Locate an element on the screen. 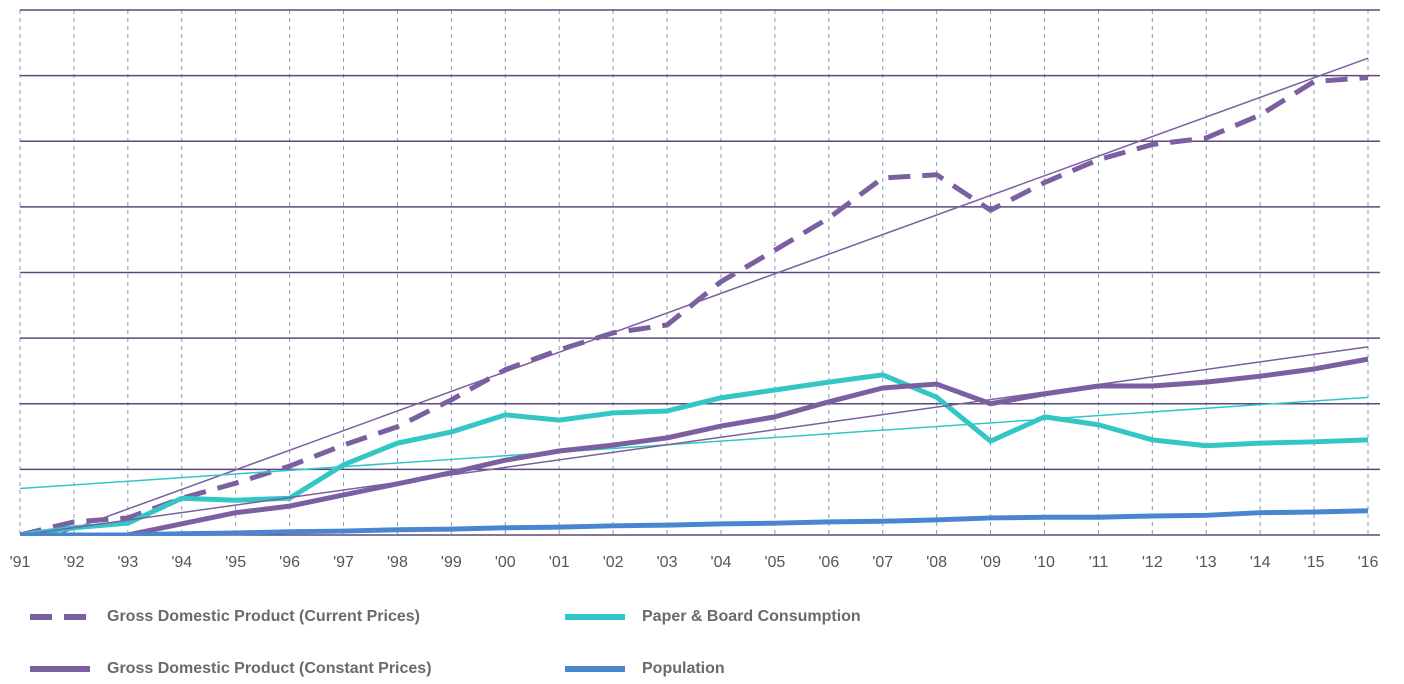 The height and width of the screenshot is (684, 1404). series-line is located at coordinates (694, 522).